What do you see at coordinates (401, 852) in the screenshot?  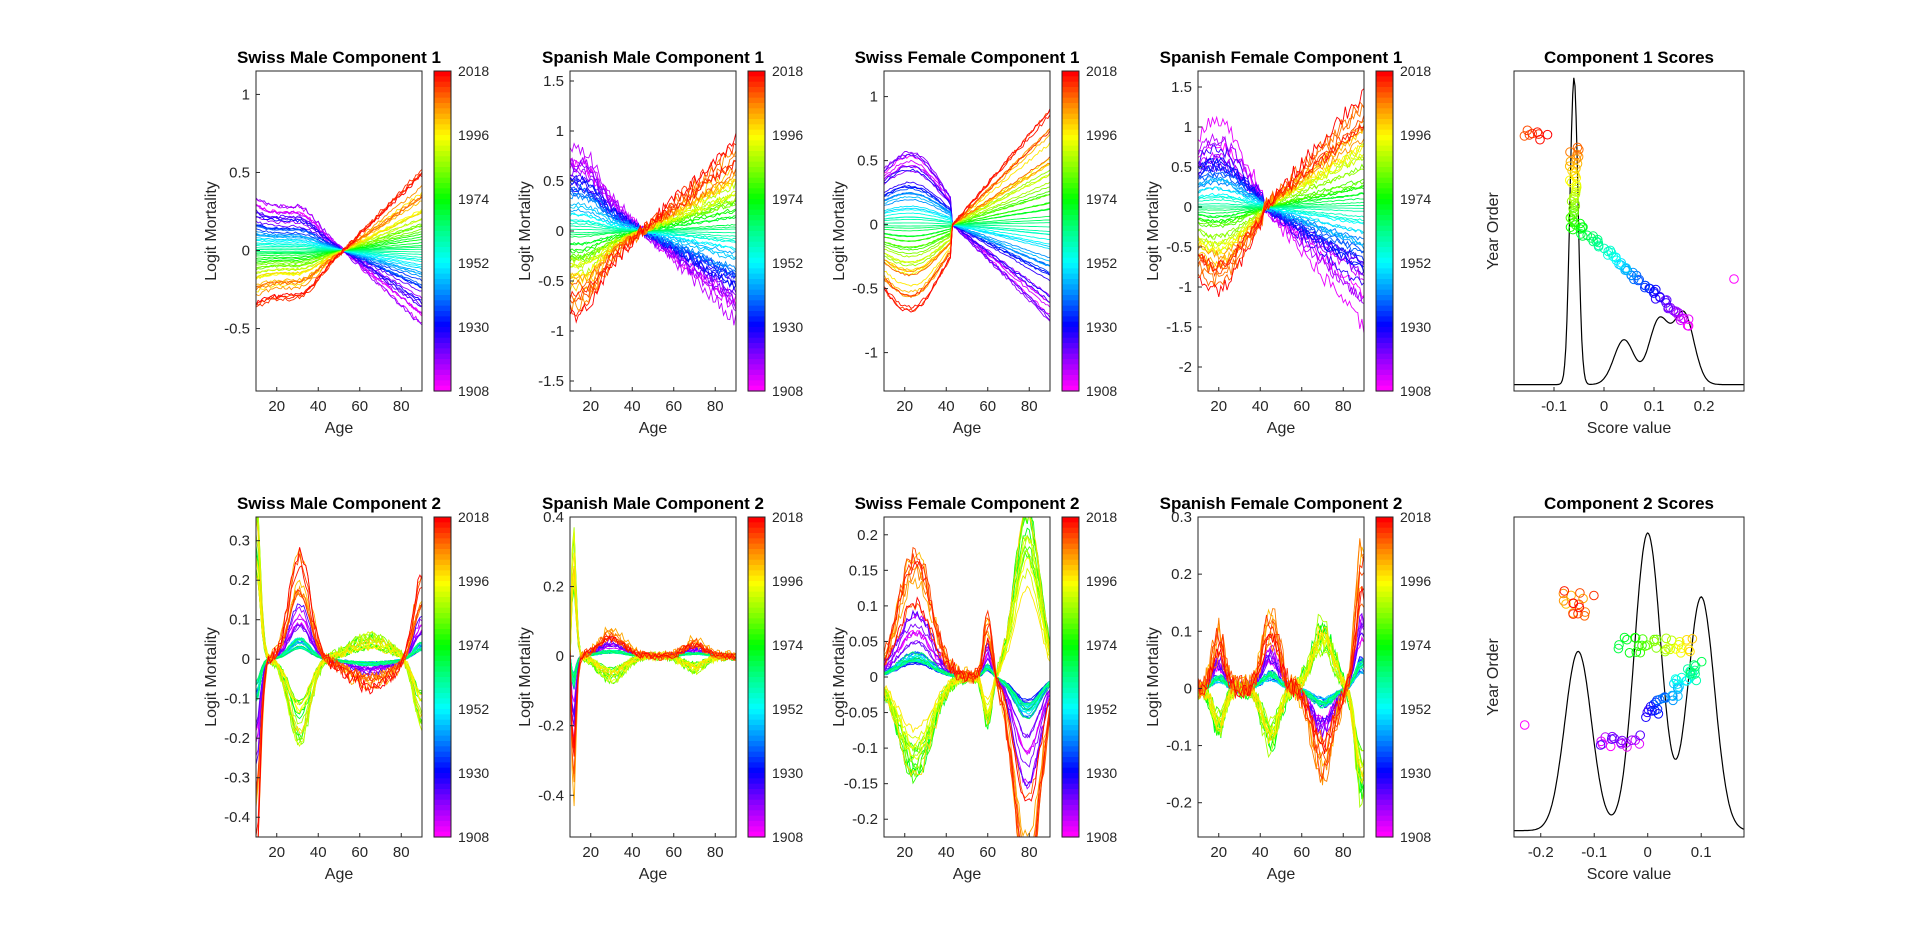 I see `x-tick-label: 80` at bounding box center [401, 852].